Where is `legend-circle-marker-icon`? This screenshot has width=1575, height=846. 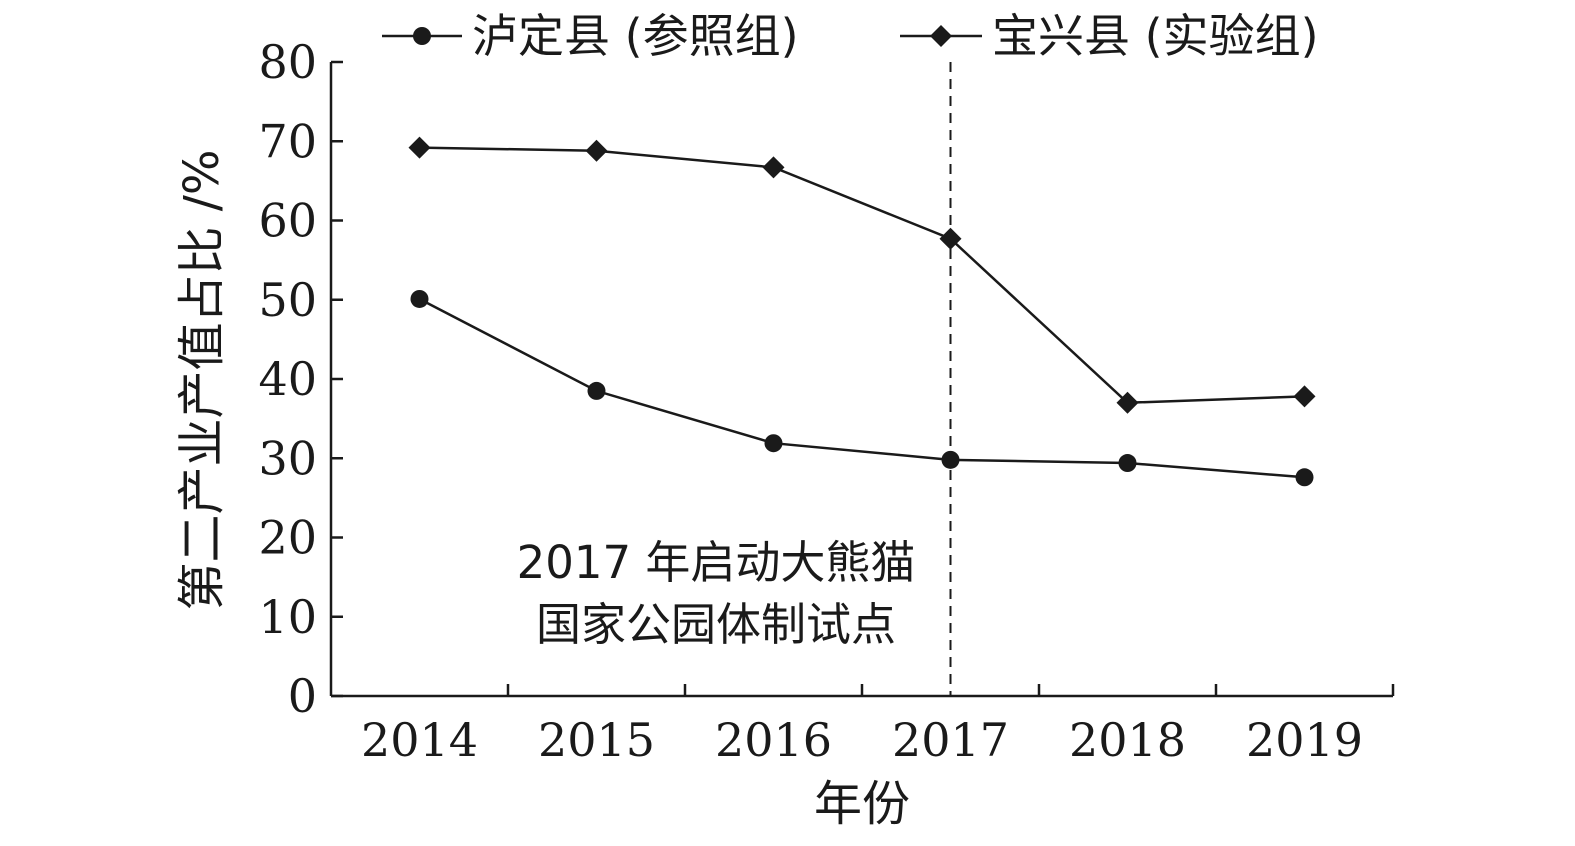 legend-circle-marker-icon is located at coordinates (422, 36).